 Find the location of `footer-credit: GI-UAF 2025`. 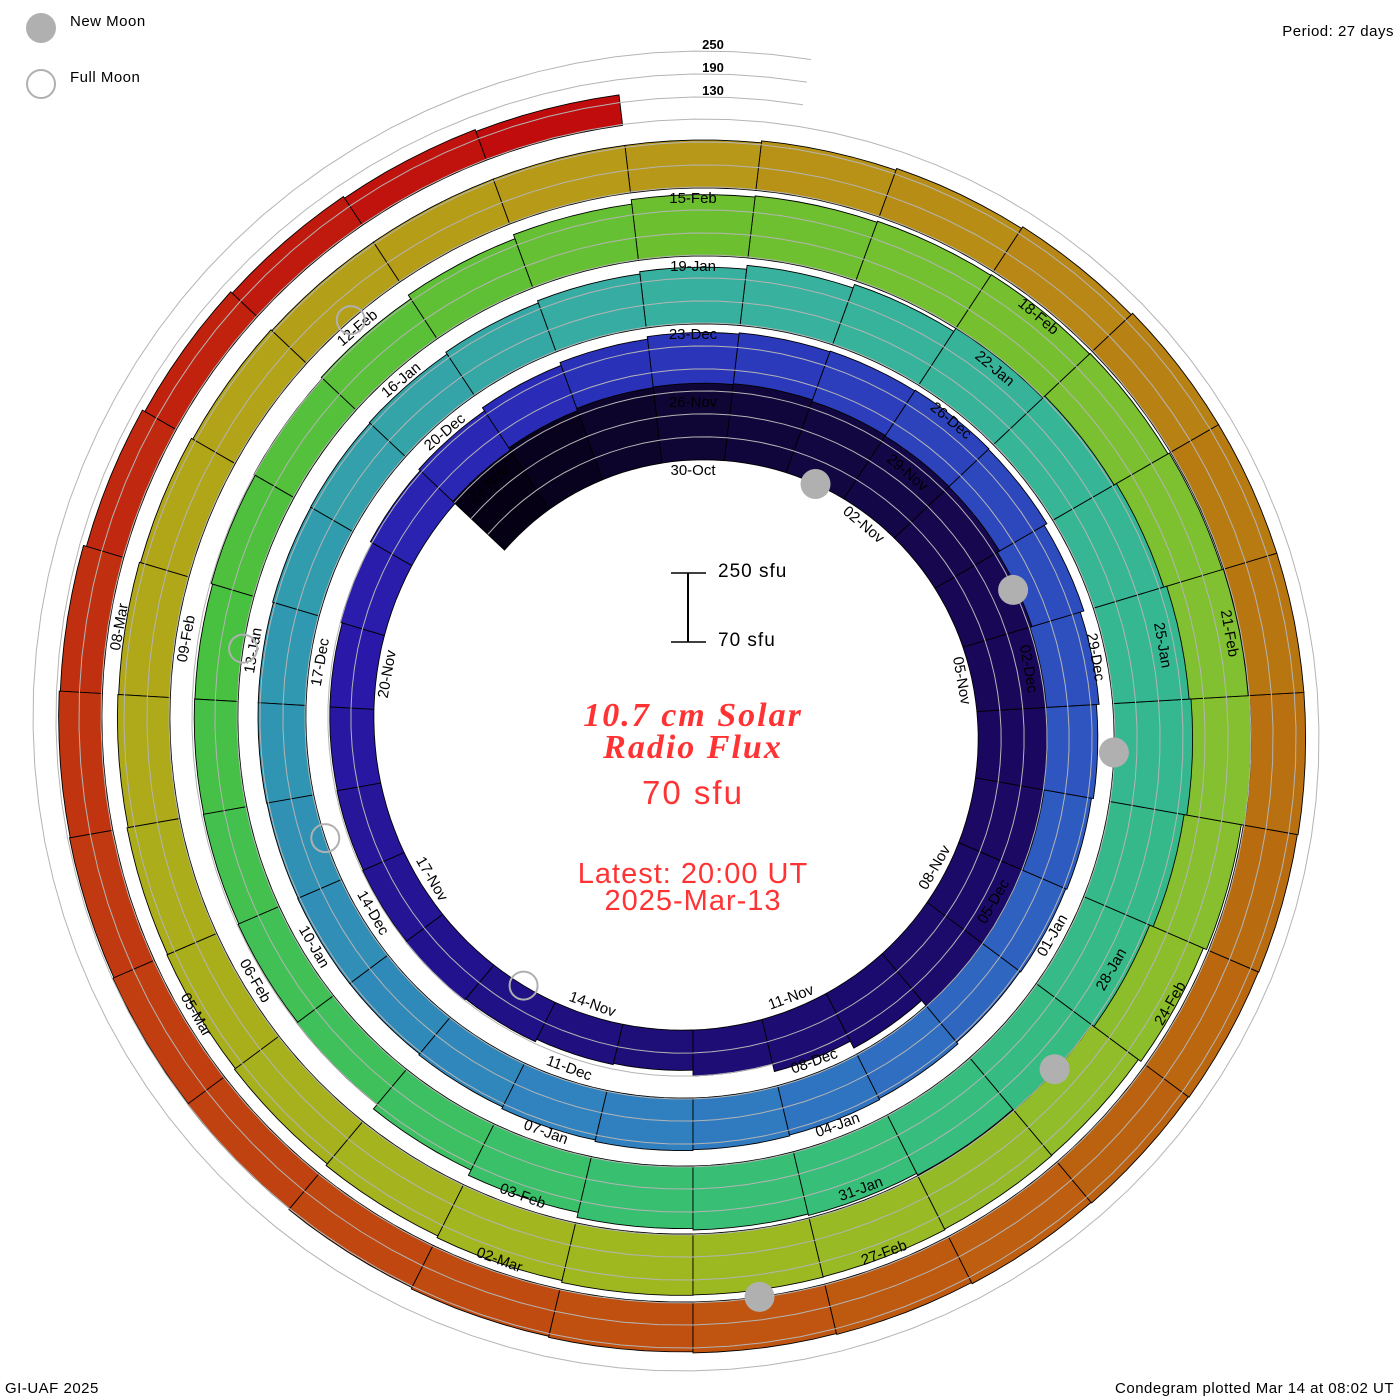

footer-credit: GI-UAF 2025 is located at coordinates (52, 1388).